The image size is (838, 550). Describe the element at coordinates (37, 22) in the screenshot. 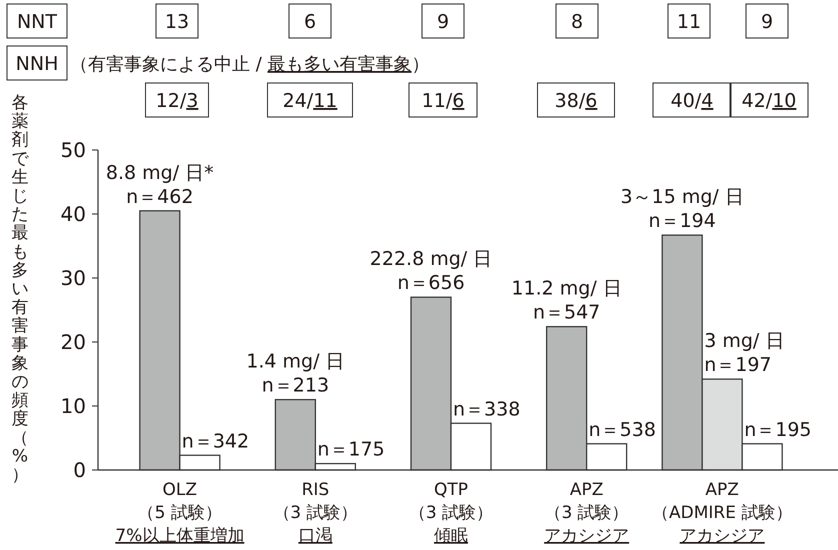

I see `text: NNT` at that location.